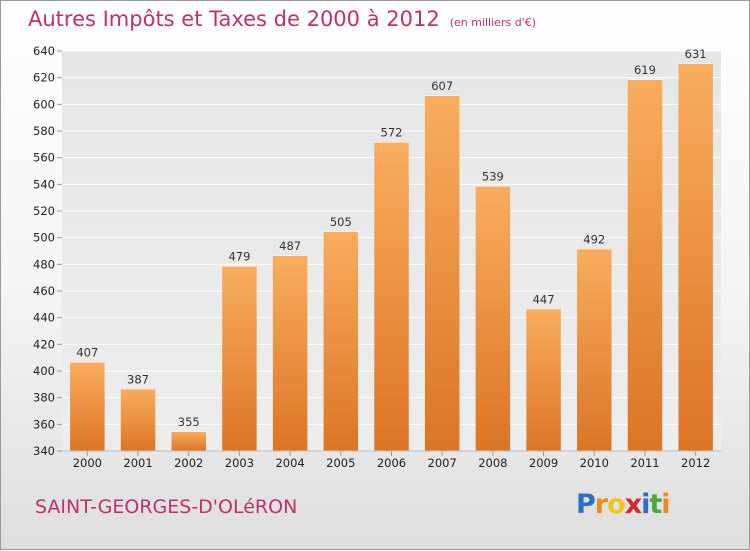 The width and height of the screenshot is (750, 551). Describe the element at coordinates (696, 54) in the screenshot. I see `value-label-2012: 631` at that location.